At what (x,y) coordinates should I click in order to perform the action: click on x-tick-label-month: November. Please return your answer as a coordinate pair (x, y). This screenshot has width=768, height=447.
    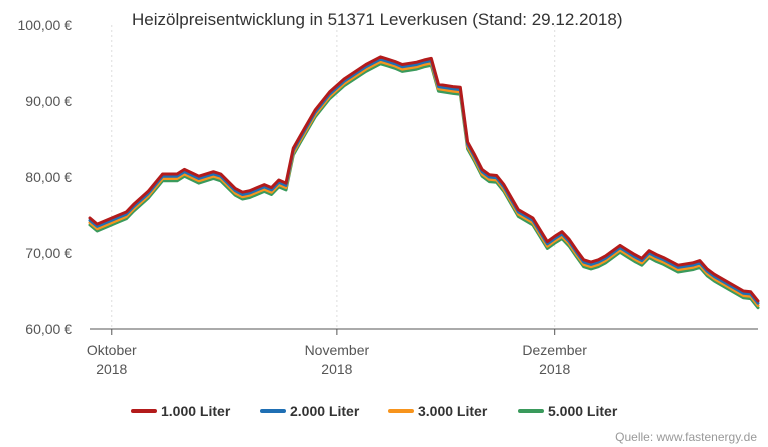
    Looking at the image, I should click on (337, 350).